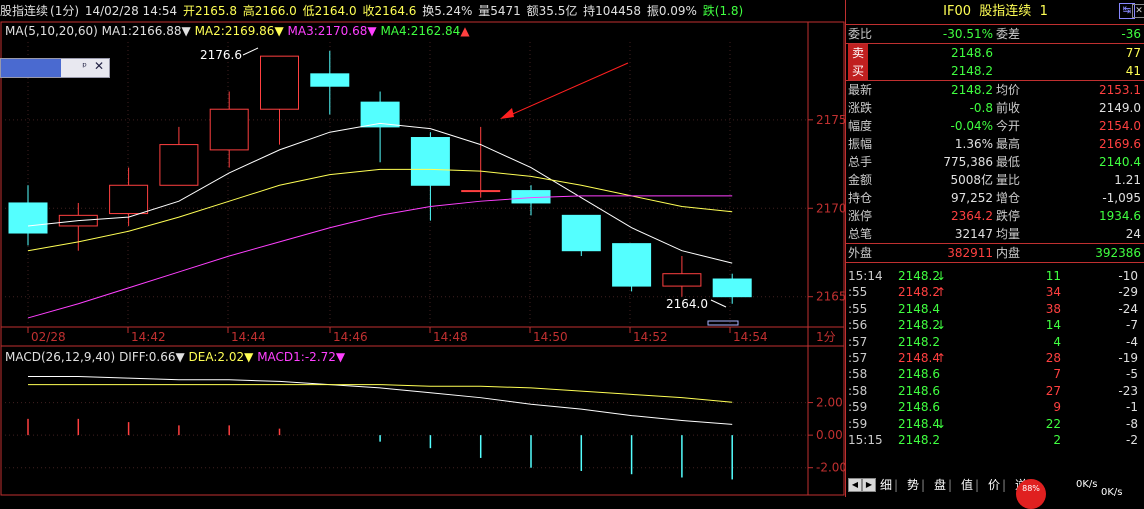 The image size is (1144, 509). I want to click on x-tick-label: 14:50, so click(550, 337).